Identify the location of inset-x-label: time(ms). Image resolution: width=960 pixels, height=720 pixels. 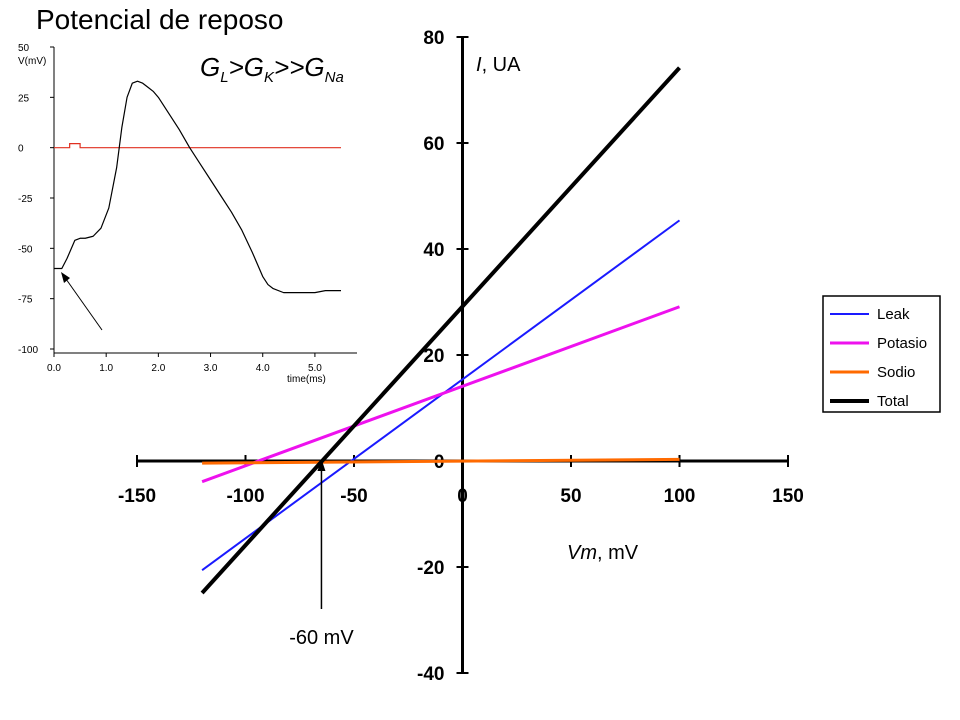
(306, 379).